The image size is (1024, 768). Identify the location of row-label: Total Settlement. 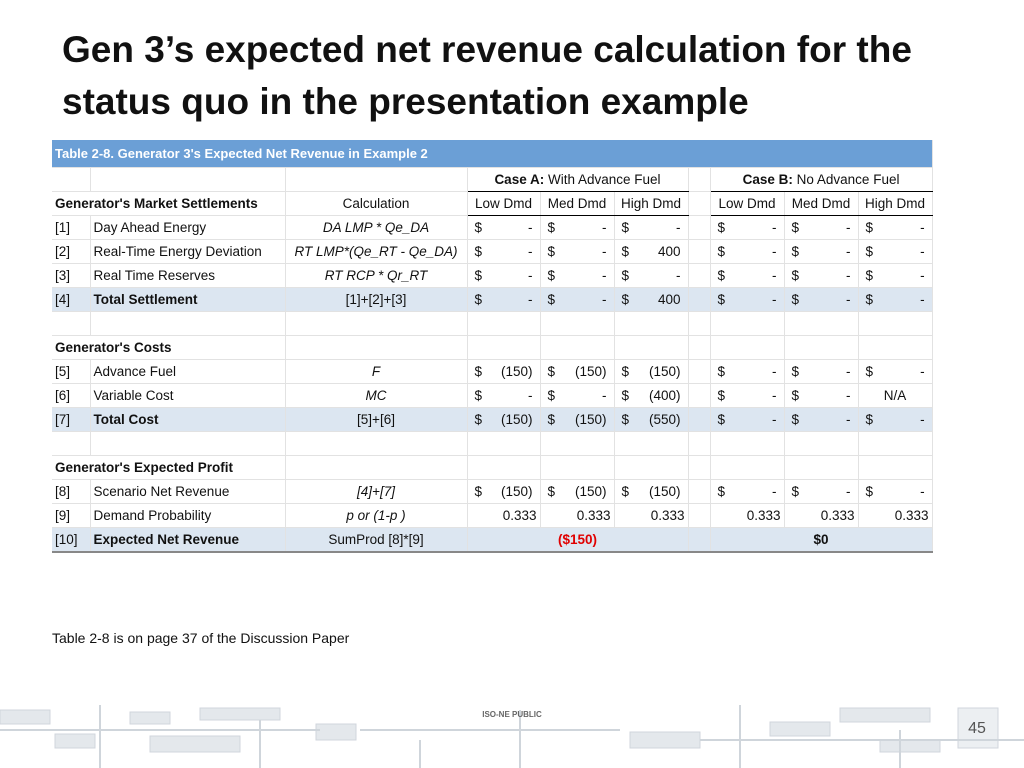
(188, 299).